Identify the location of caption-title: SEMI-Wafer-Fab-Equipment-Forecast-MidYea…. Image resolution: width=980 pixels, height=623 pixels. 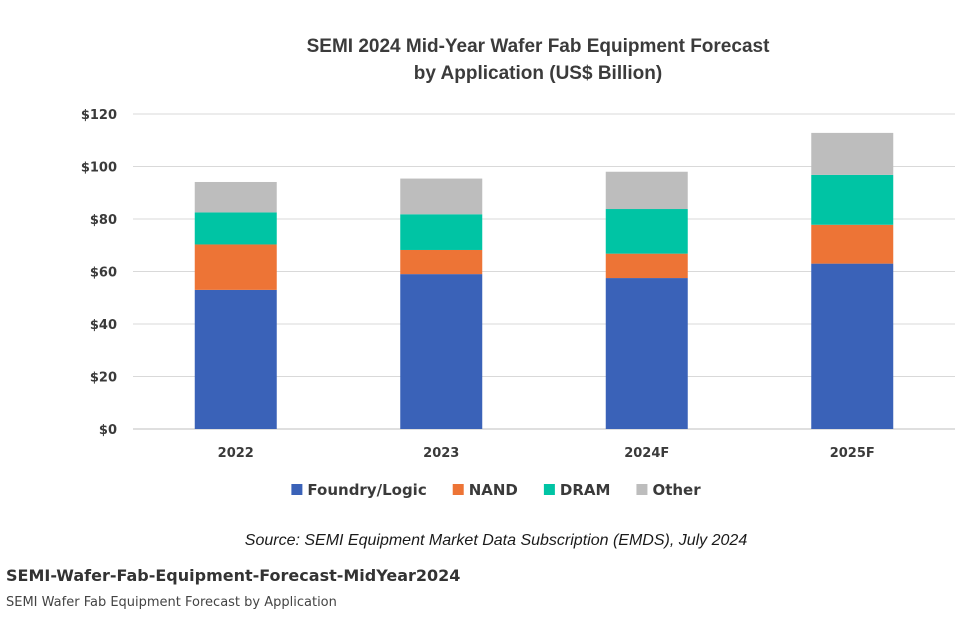
(233, 575).